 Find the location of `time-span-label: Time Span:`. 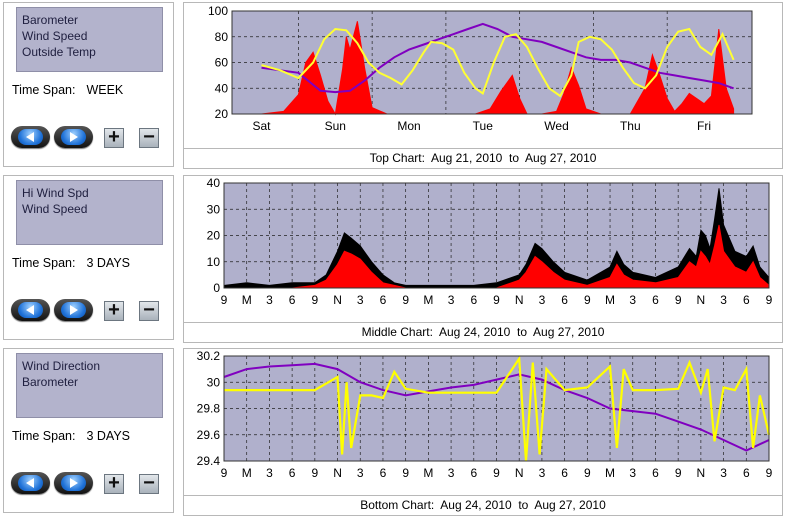

time-span-label: Time Span: is located at coordinates (44, 90).